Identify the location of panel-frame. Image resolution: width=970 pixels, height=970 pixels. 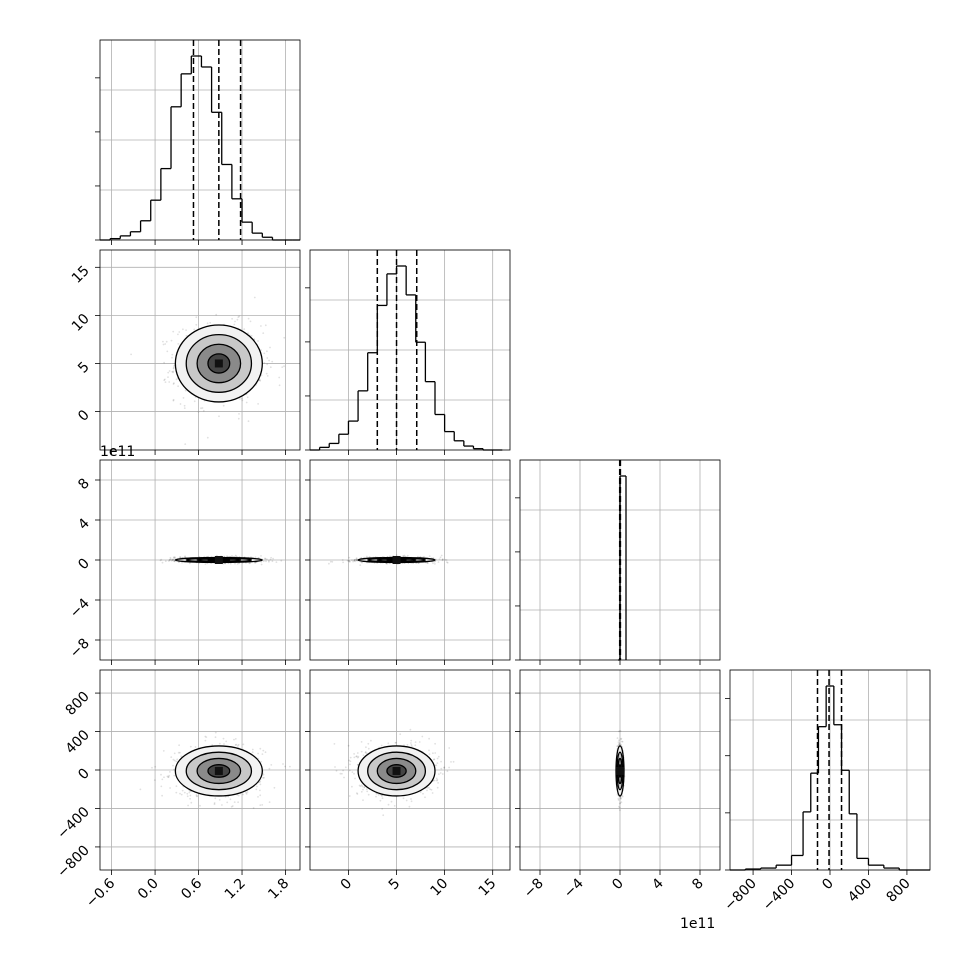
(410, 350).